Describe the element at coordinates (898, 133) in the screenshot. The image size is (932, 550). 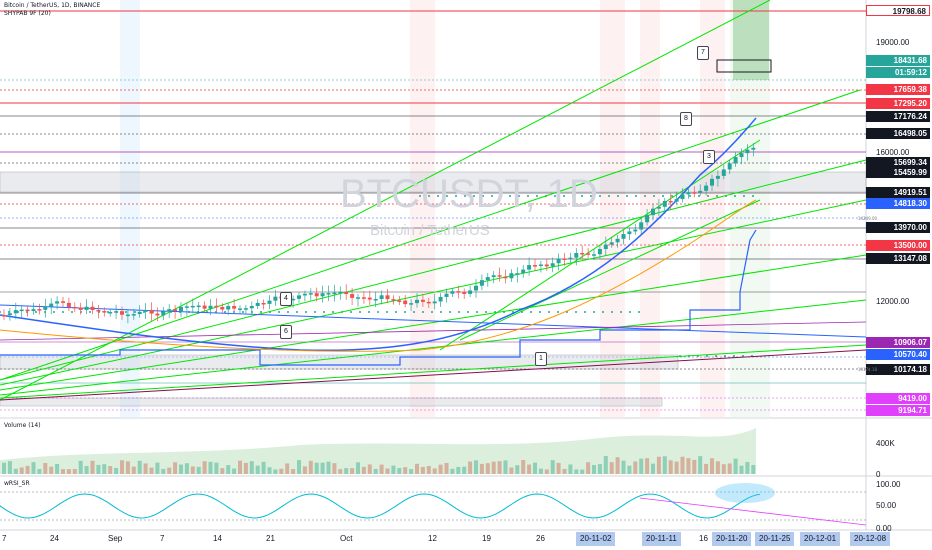
I see `price-label: 16498.05` at that location.